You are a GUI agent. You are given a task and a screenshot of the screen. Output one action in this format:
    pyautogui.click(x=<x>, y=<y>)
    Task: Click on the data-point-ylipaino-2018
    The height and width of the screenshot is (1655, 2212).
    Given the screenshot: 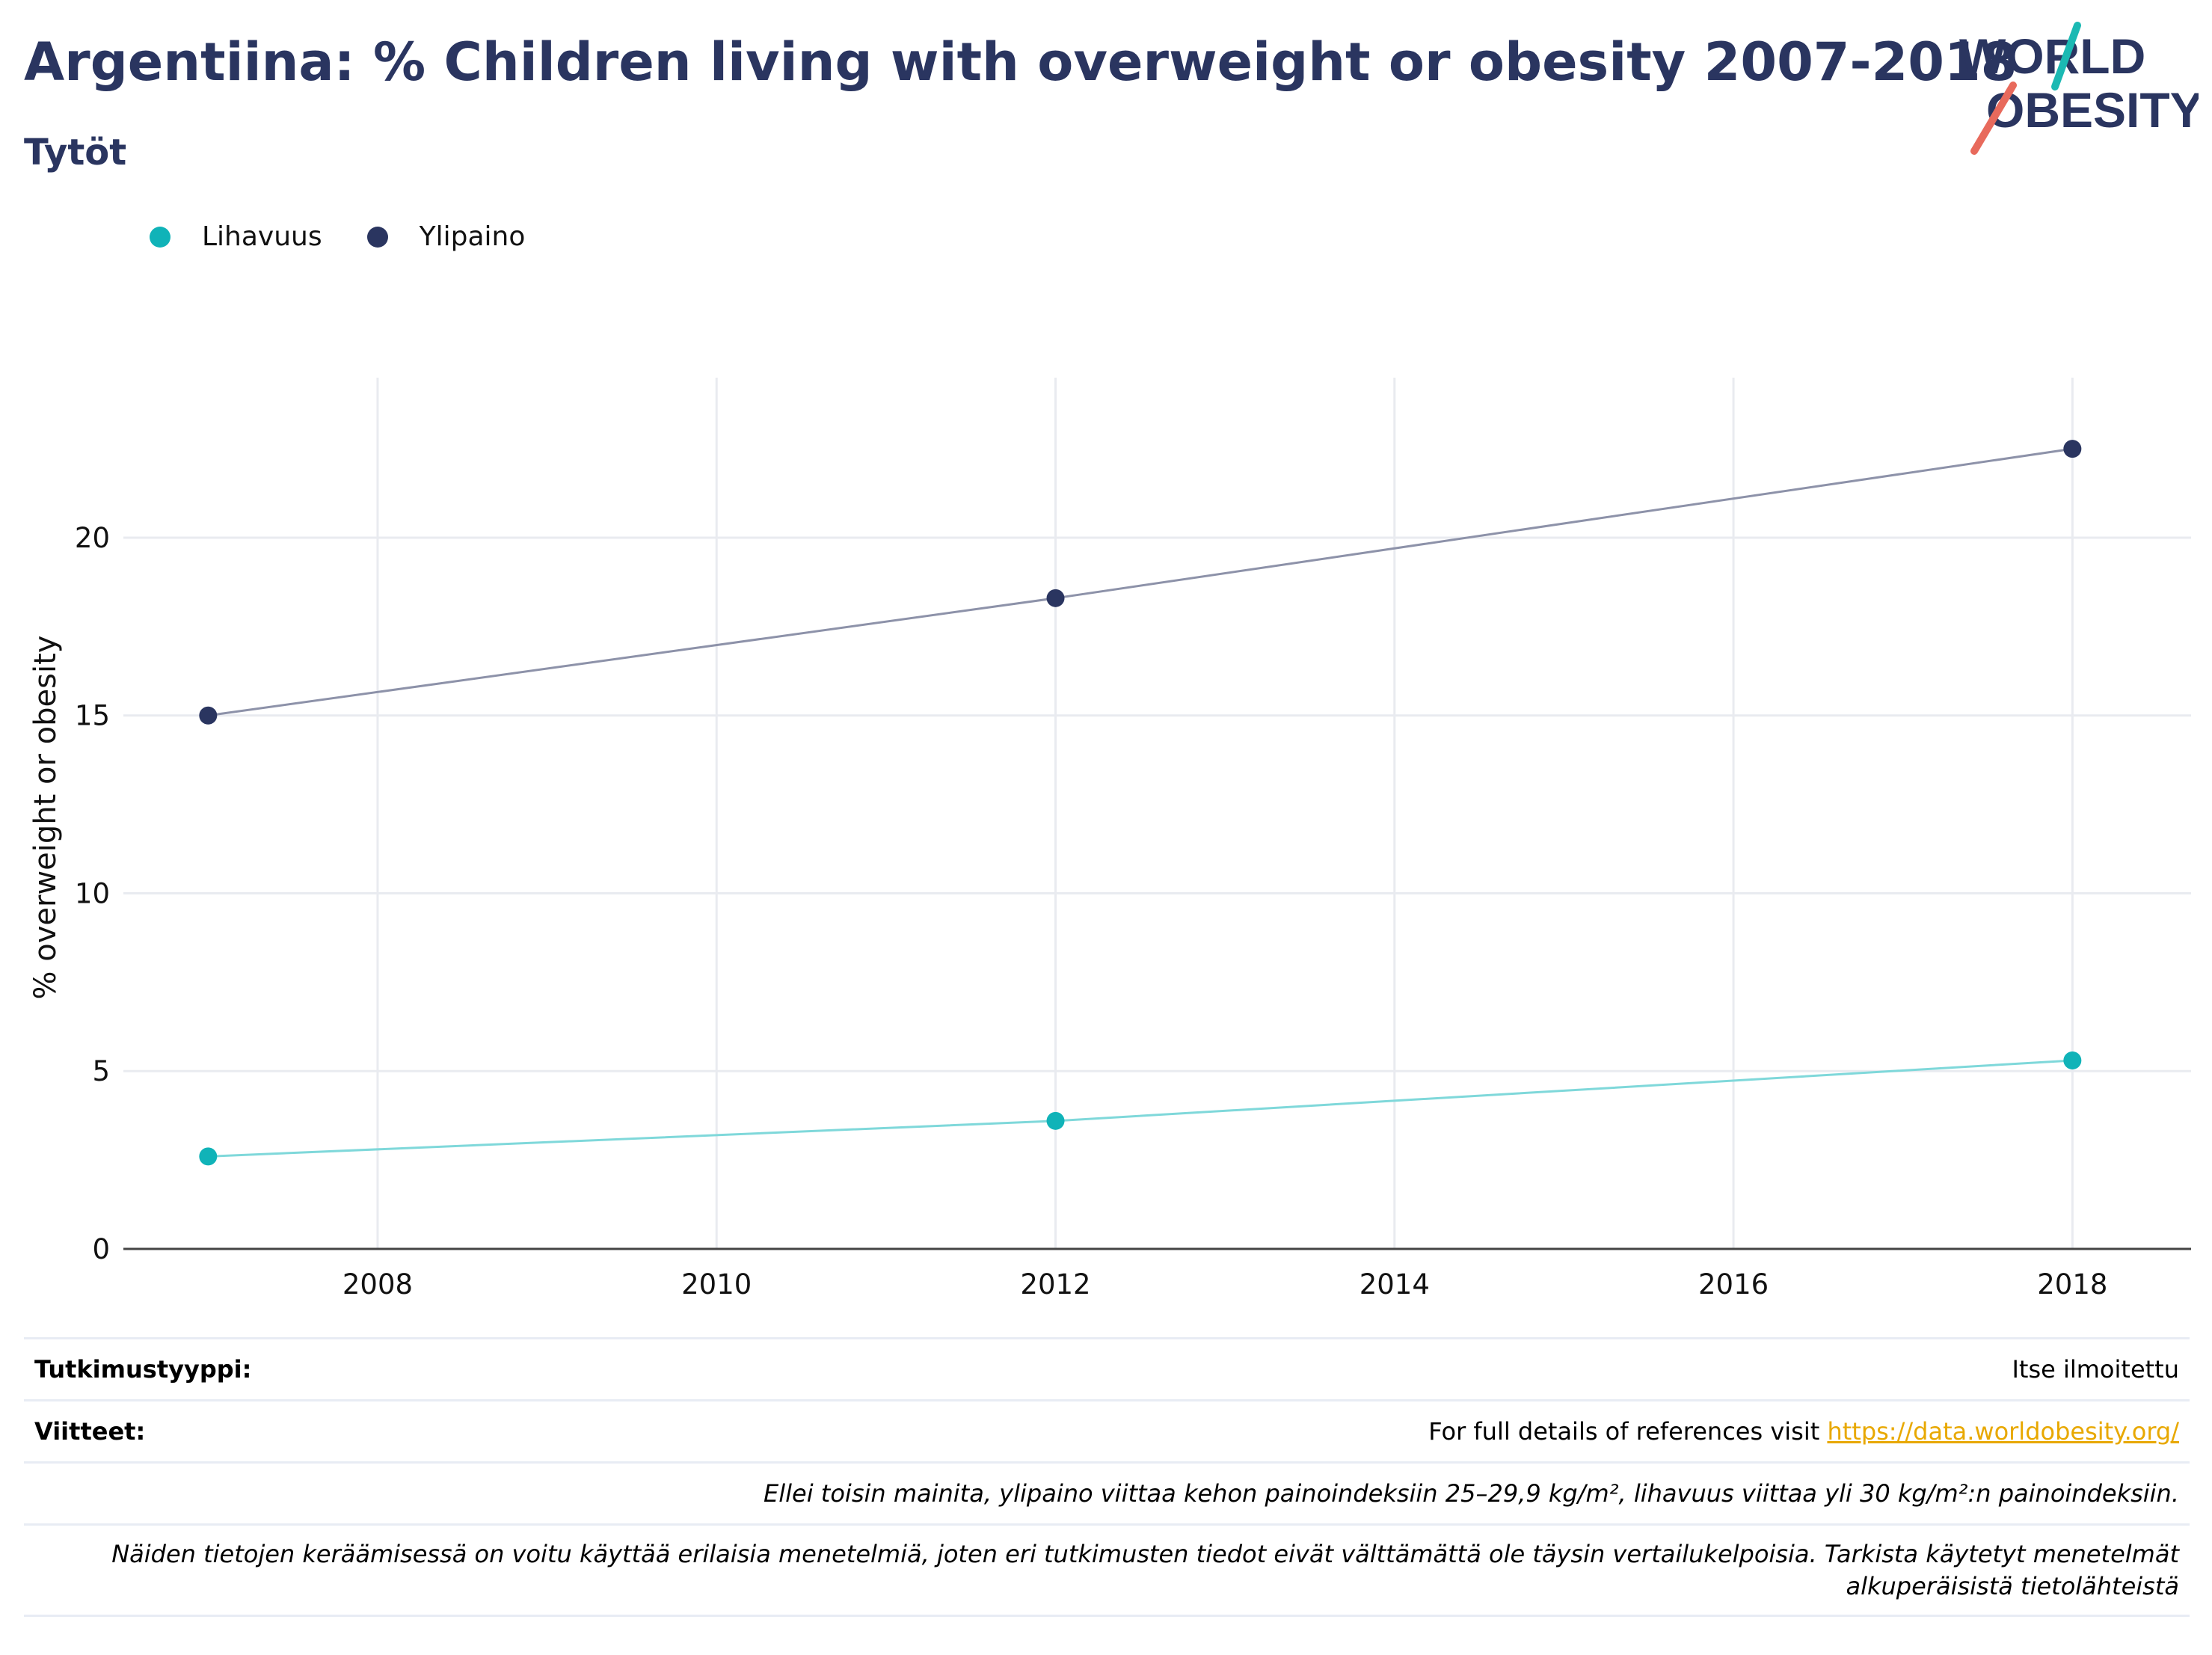 What is the action you would take?
    pyautogui.click(x=2072, y=449)
    